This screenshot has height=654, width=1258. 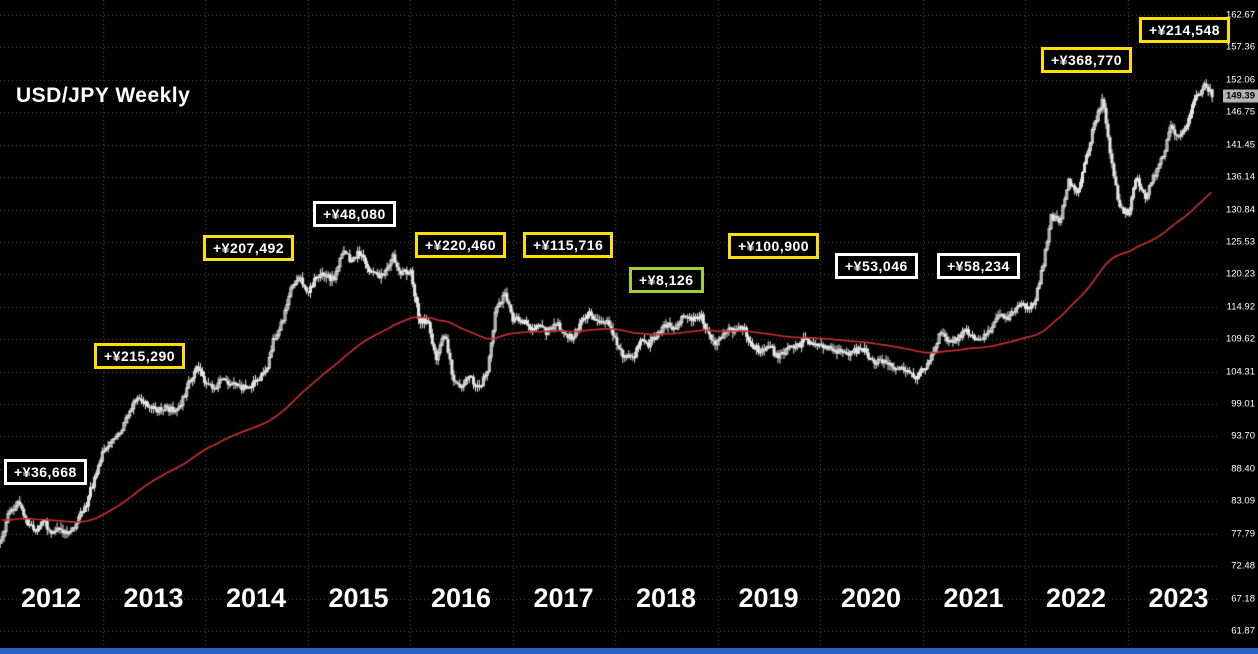 I want to click on x-axis-year-label: 2016, so click(x=461, y=598).